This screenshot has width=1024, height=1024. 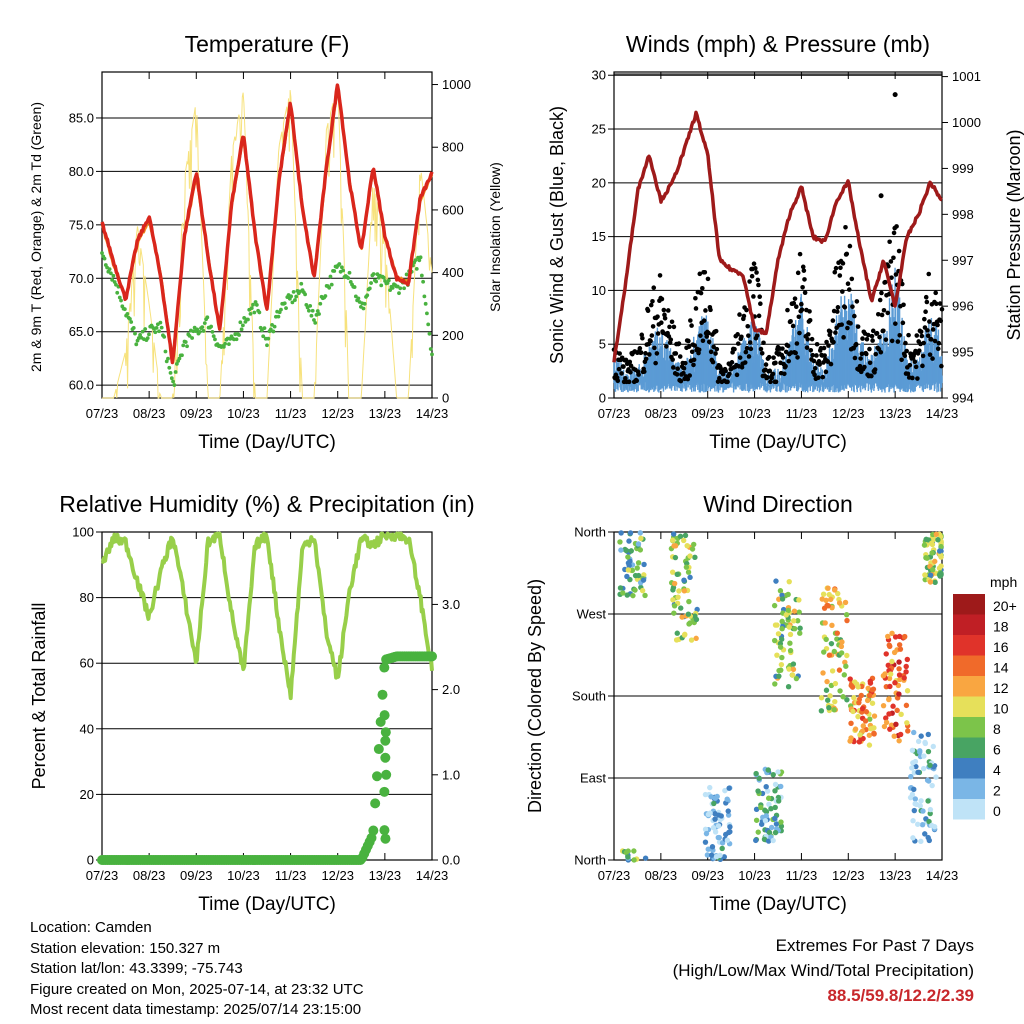 I want to click on chart-title: Wind Direction, so click(x=778, y=504).